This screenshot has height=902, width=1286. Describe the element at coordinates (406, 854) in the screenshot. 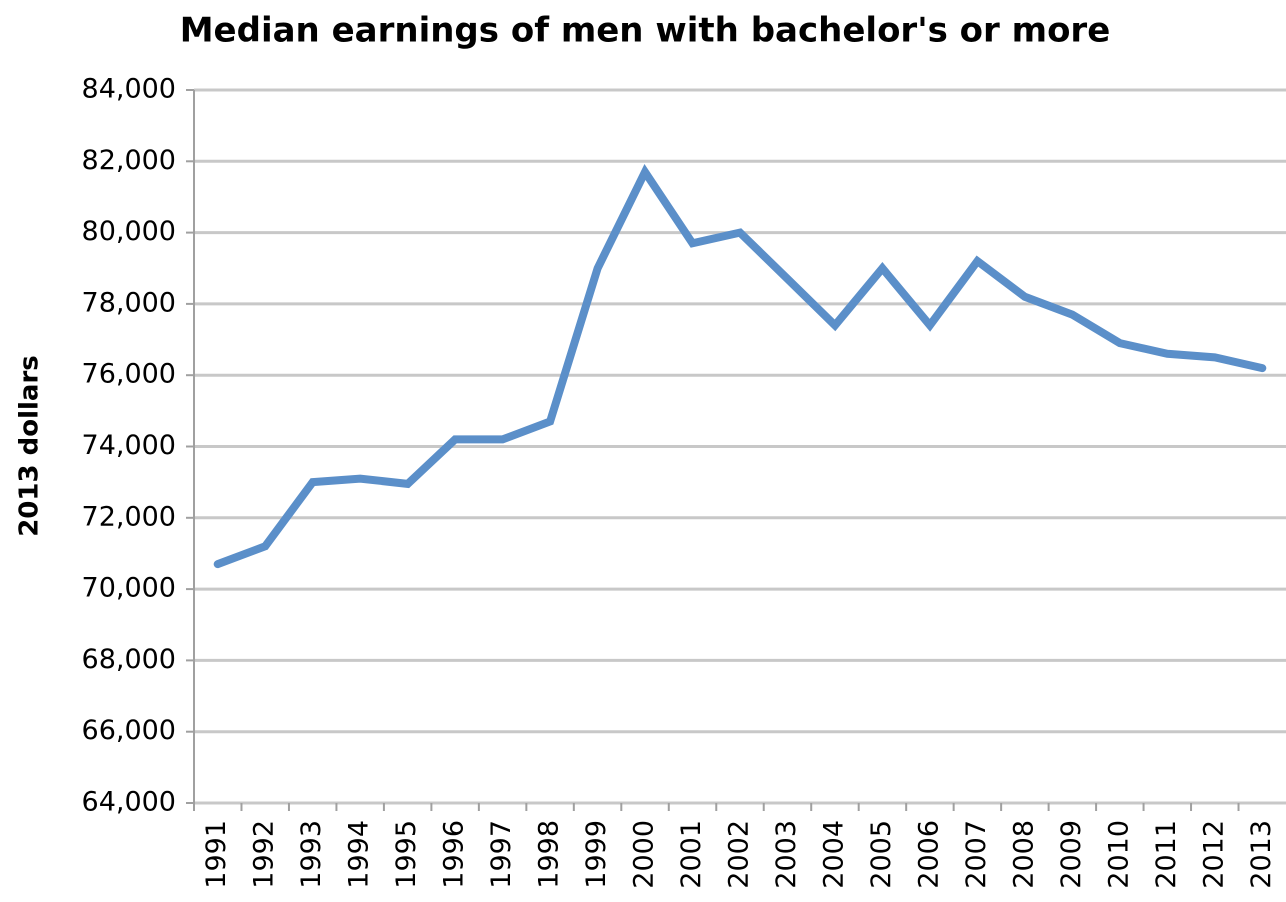

I see `x-tick-label: 1995` at that location.